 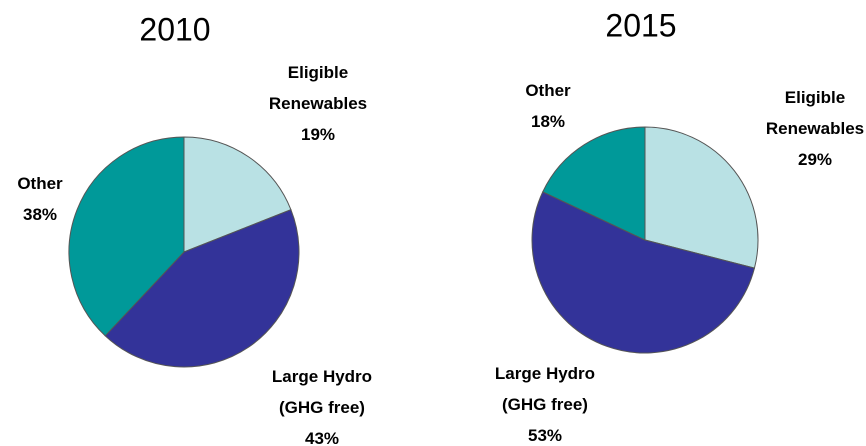 What do you see at coordinates (815, 159) in the screenshot?
I see `slice-value-label: 29%` at bounding box center [815, 159].